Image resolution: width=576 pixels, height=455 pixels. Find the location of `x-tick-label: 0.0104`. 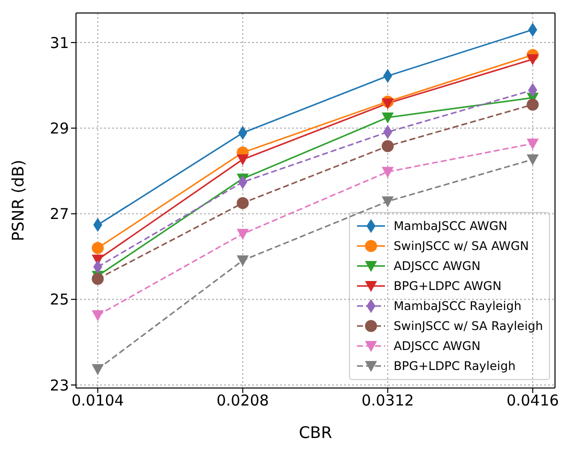

x-tick-label: 0.0104 is located at coordinates (97, 401).